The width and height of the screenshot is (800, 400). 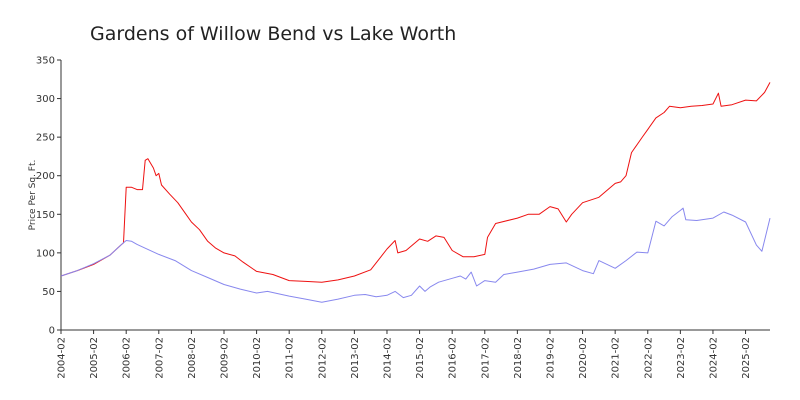 What do you see at coordinates (45, 253) in the screenshot?
I see `y-tick-label: 100` at bounding box center [45, 253].